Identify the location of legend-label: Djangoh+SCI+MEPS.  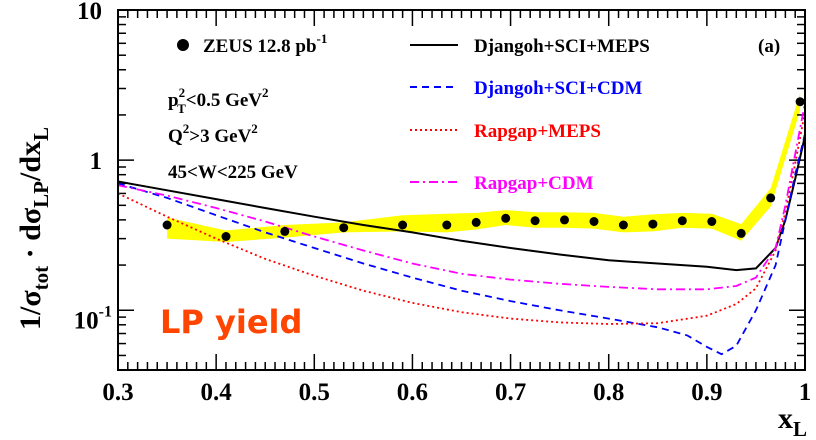
(562, 46).